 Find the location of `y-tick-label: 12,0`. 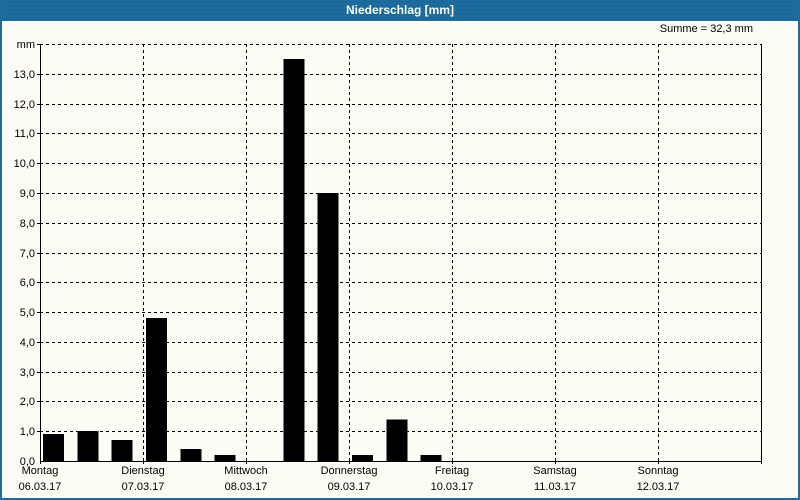

y-tick-label: 12,0 is located at coordinates (24, 105).